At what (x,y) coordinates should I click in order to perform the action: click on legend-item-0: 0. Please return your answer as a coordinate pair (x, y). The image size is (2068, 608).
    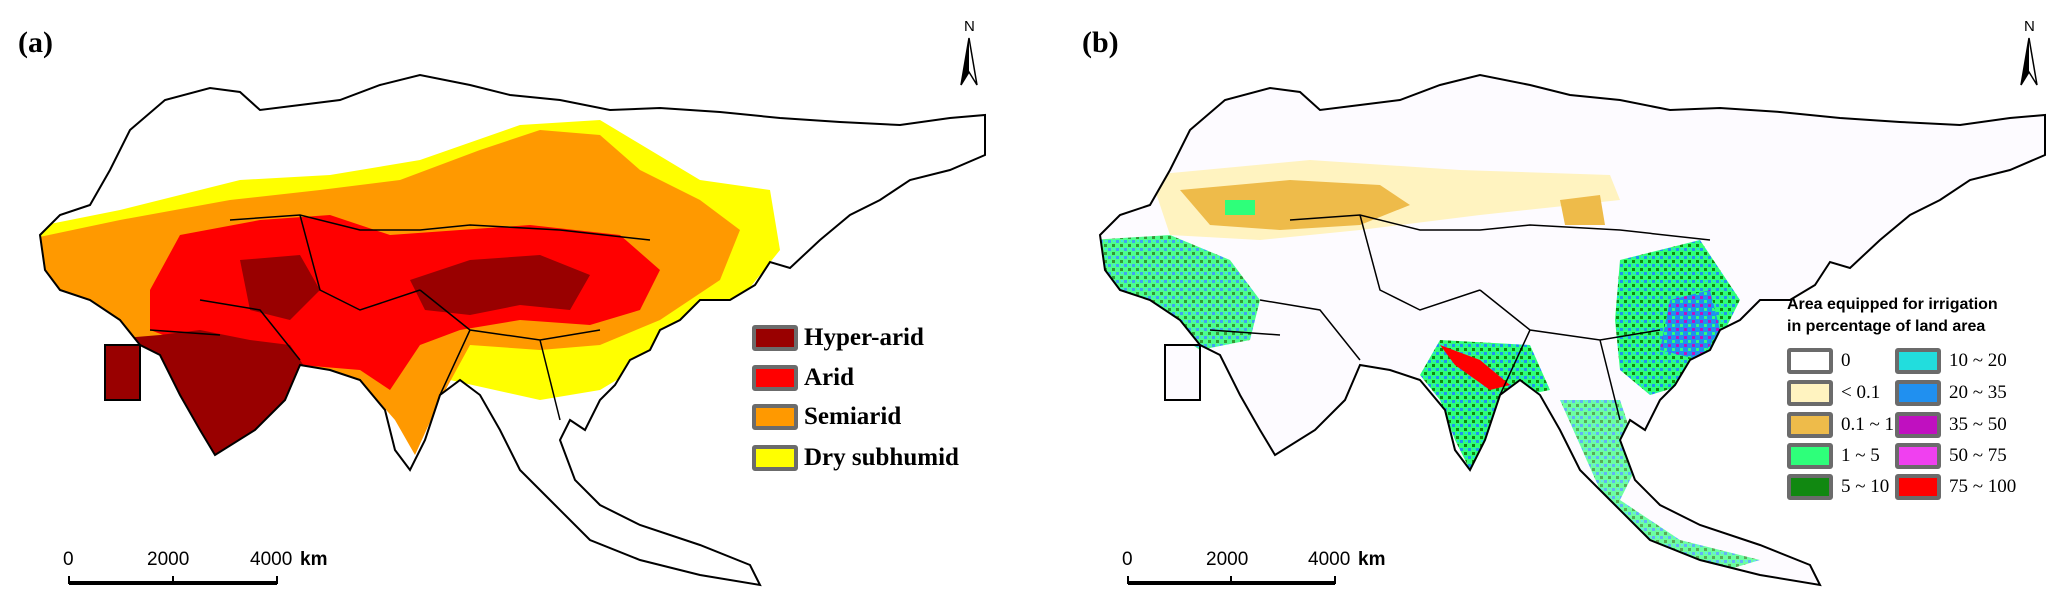
    Looking at the image, I should click on (1819, 361).